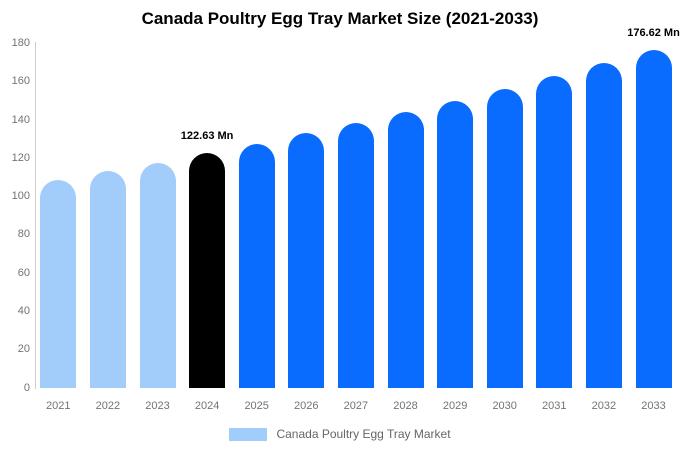  Describe the element at coordinates (26, 387) in the screenshot. I see `y-tick-label-0: 0` at that location.